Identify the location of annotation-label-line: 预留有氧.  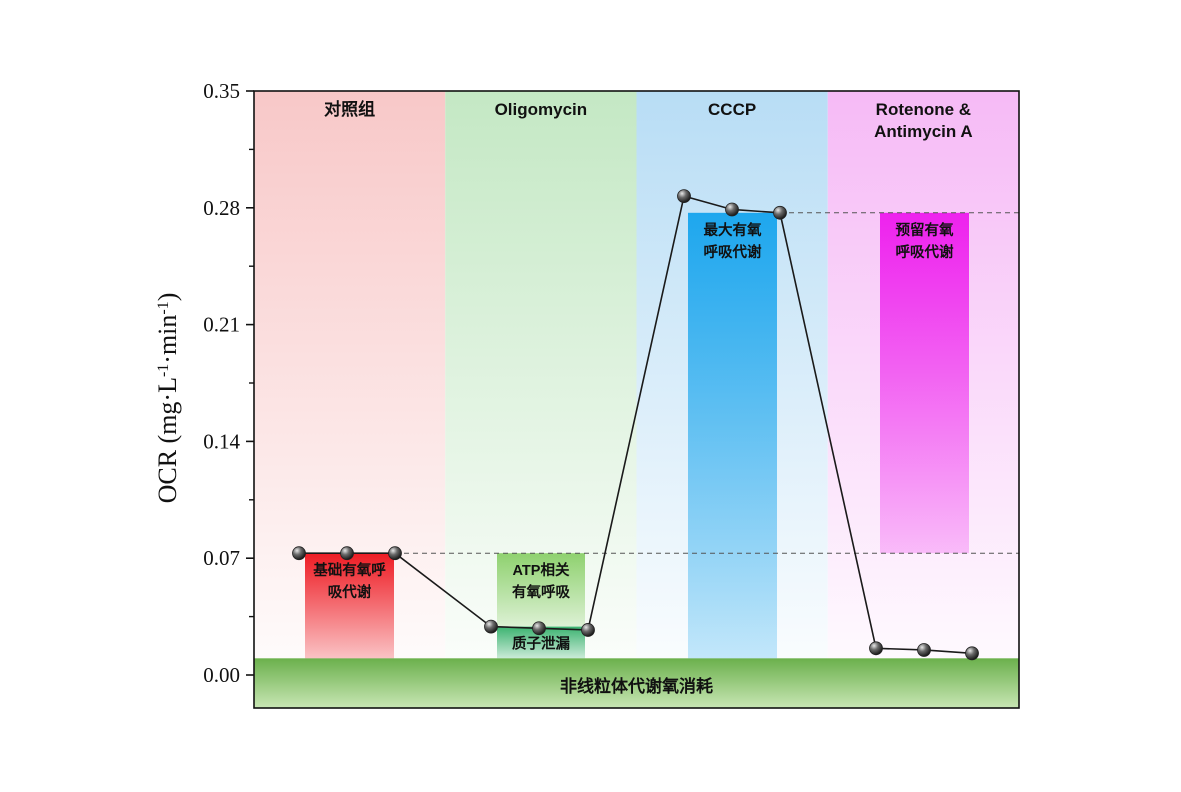
(925, 230).